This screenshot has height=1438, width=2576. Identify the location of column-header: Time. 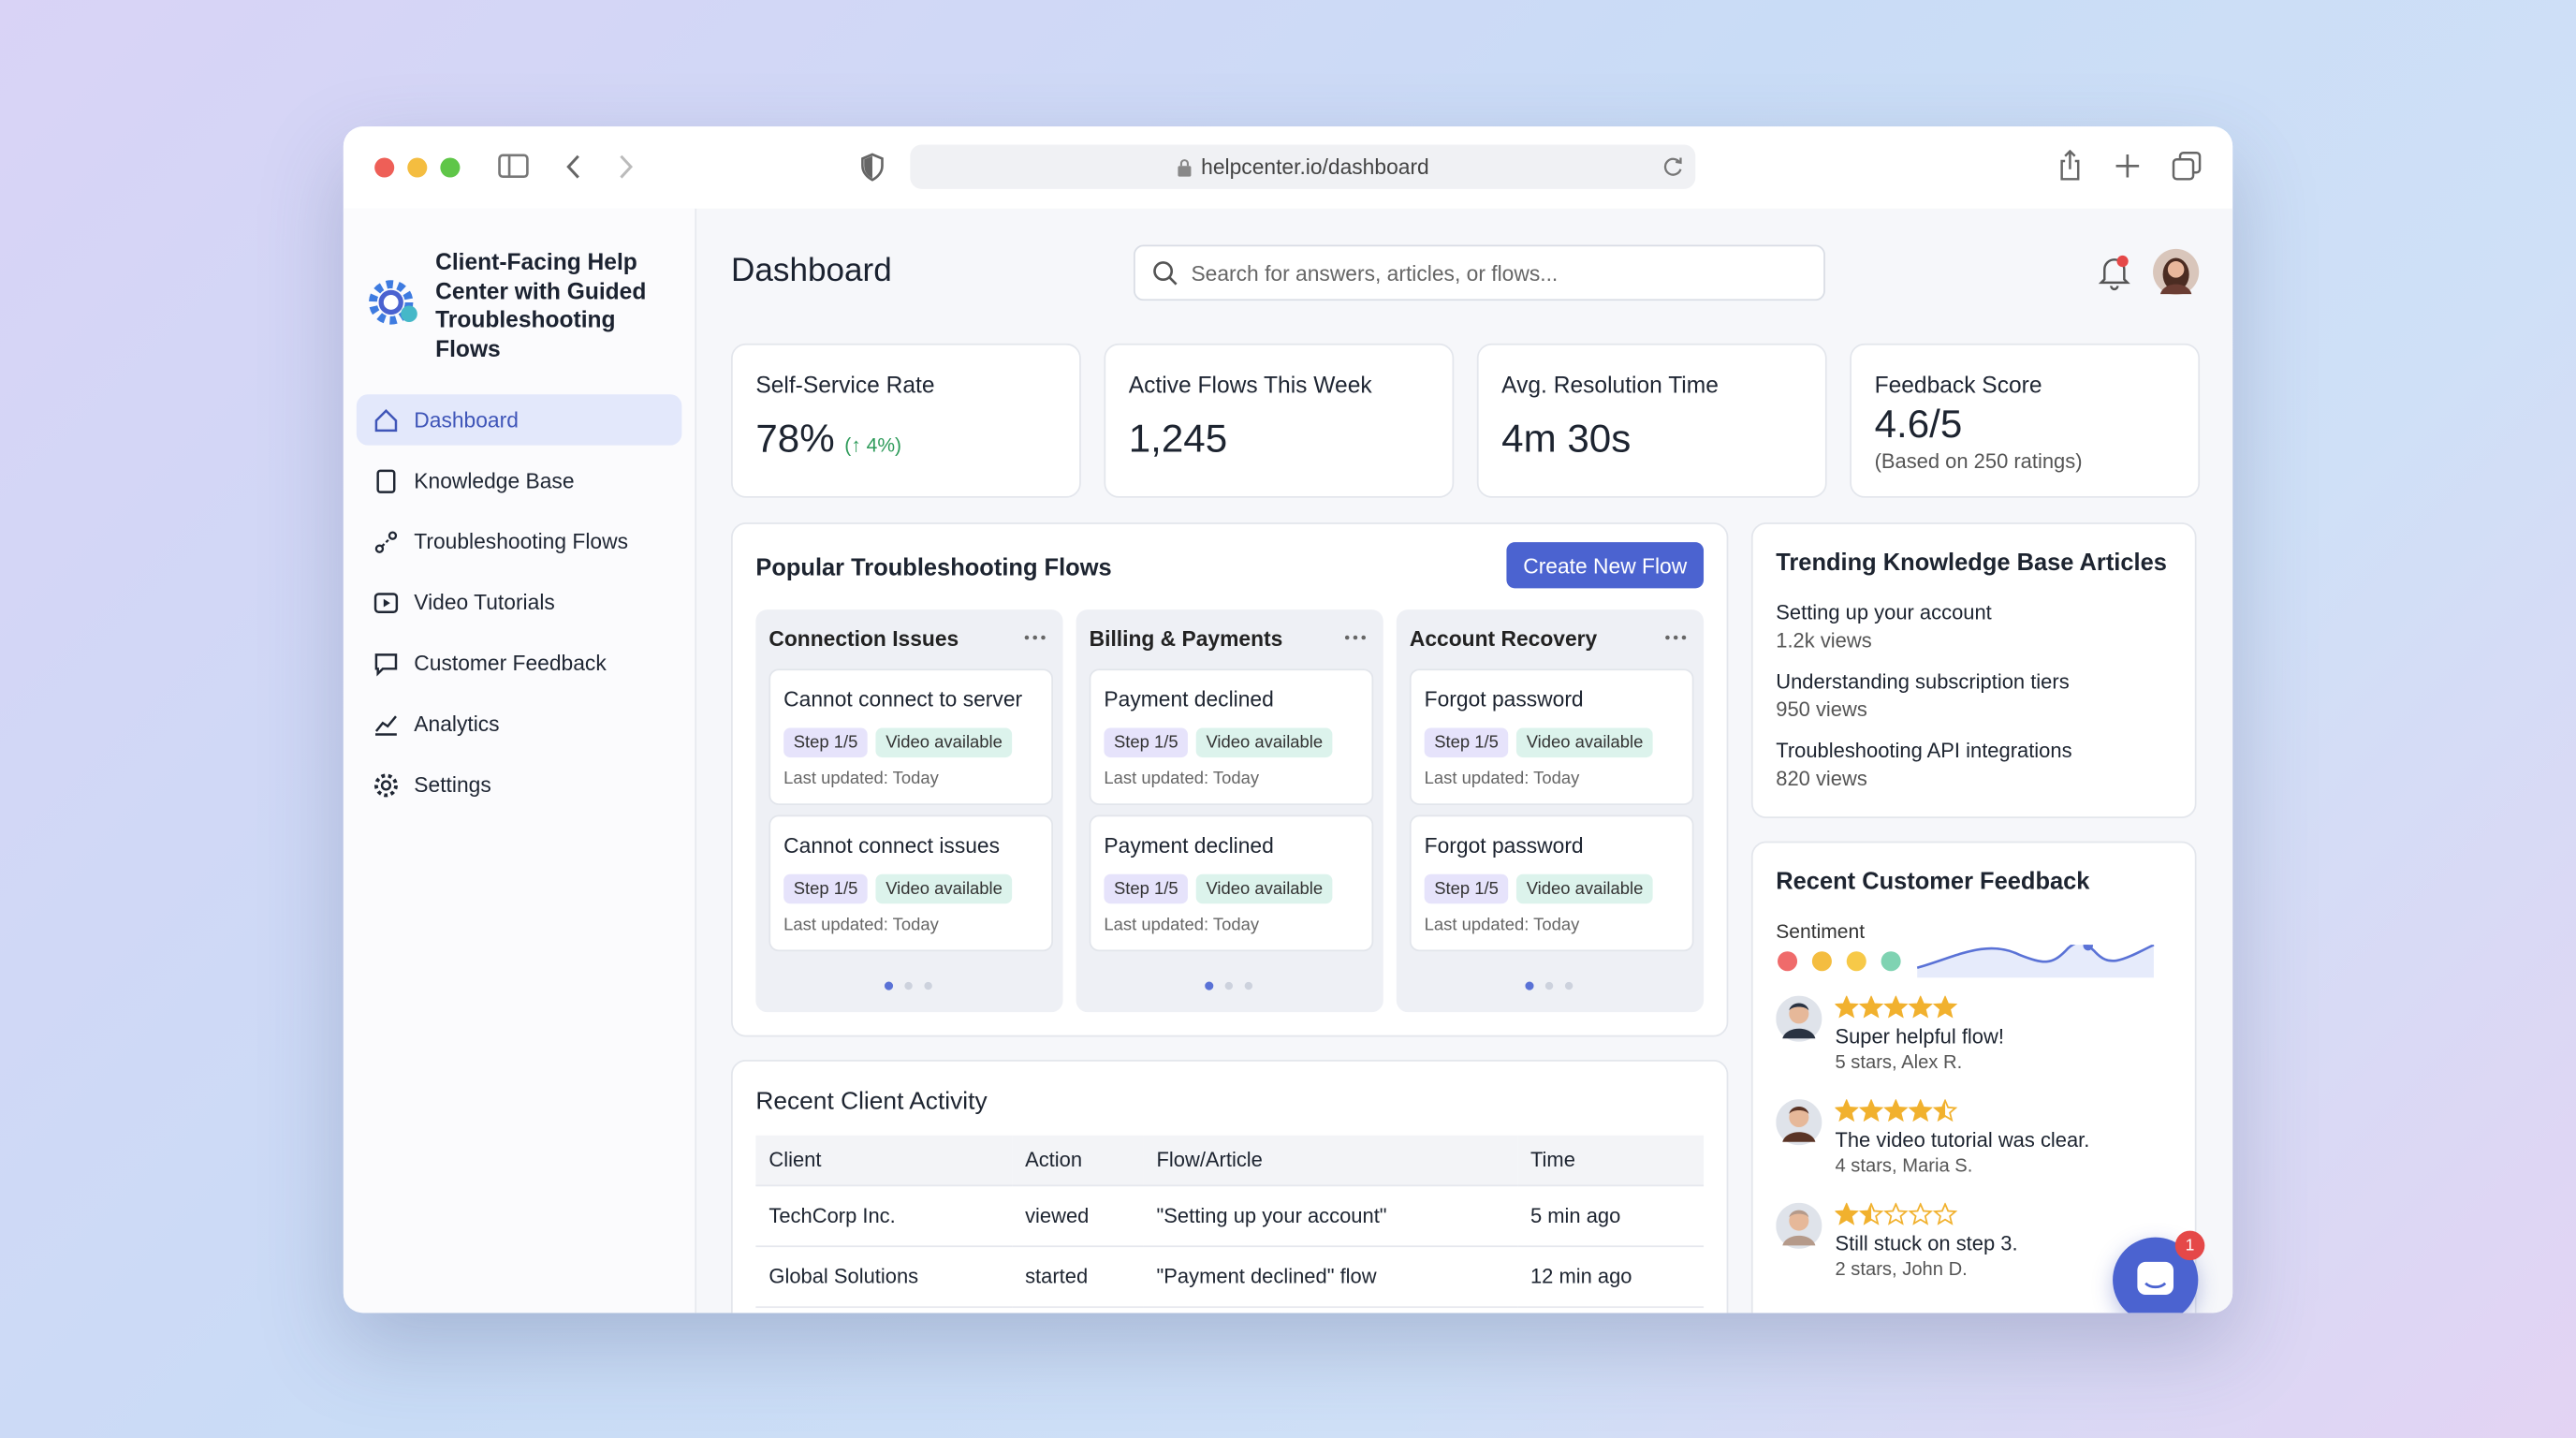
(1610, 1161).